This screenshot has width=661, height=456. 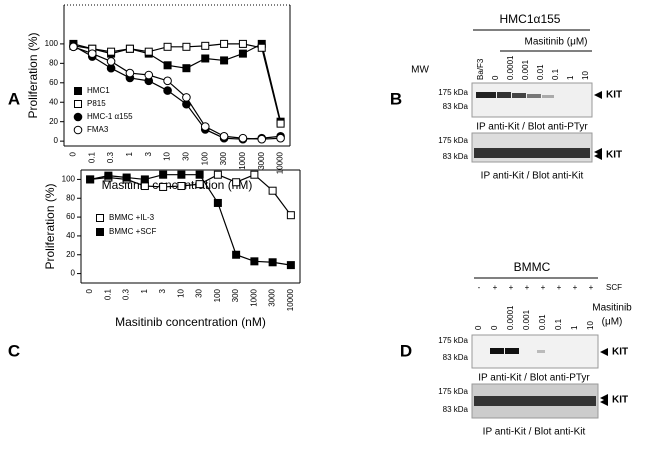 What do you see at coordinates (396, 98) in the screenshot?
I see `panel-letter: B` at bounding box center [396, 98].